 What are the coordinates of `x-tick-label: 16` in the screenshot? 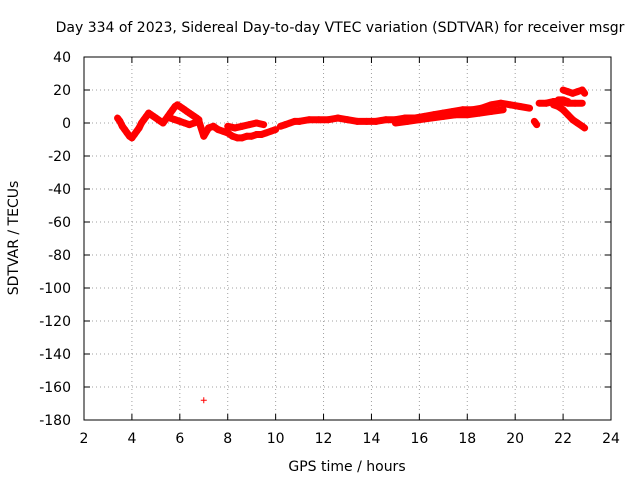 It's located at (419, 439).